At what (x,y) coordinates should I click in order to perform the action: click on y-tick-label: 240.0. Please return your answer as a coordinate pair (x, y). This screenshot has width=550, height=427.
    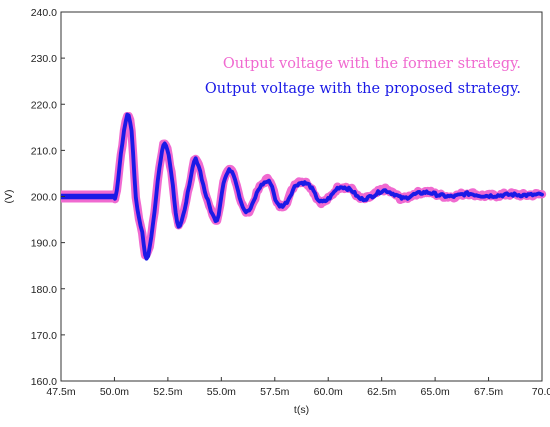
    Looking at the image, I should click on (44, 13).